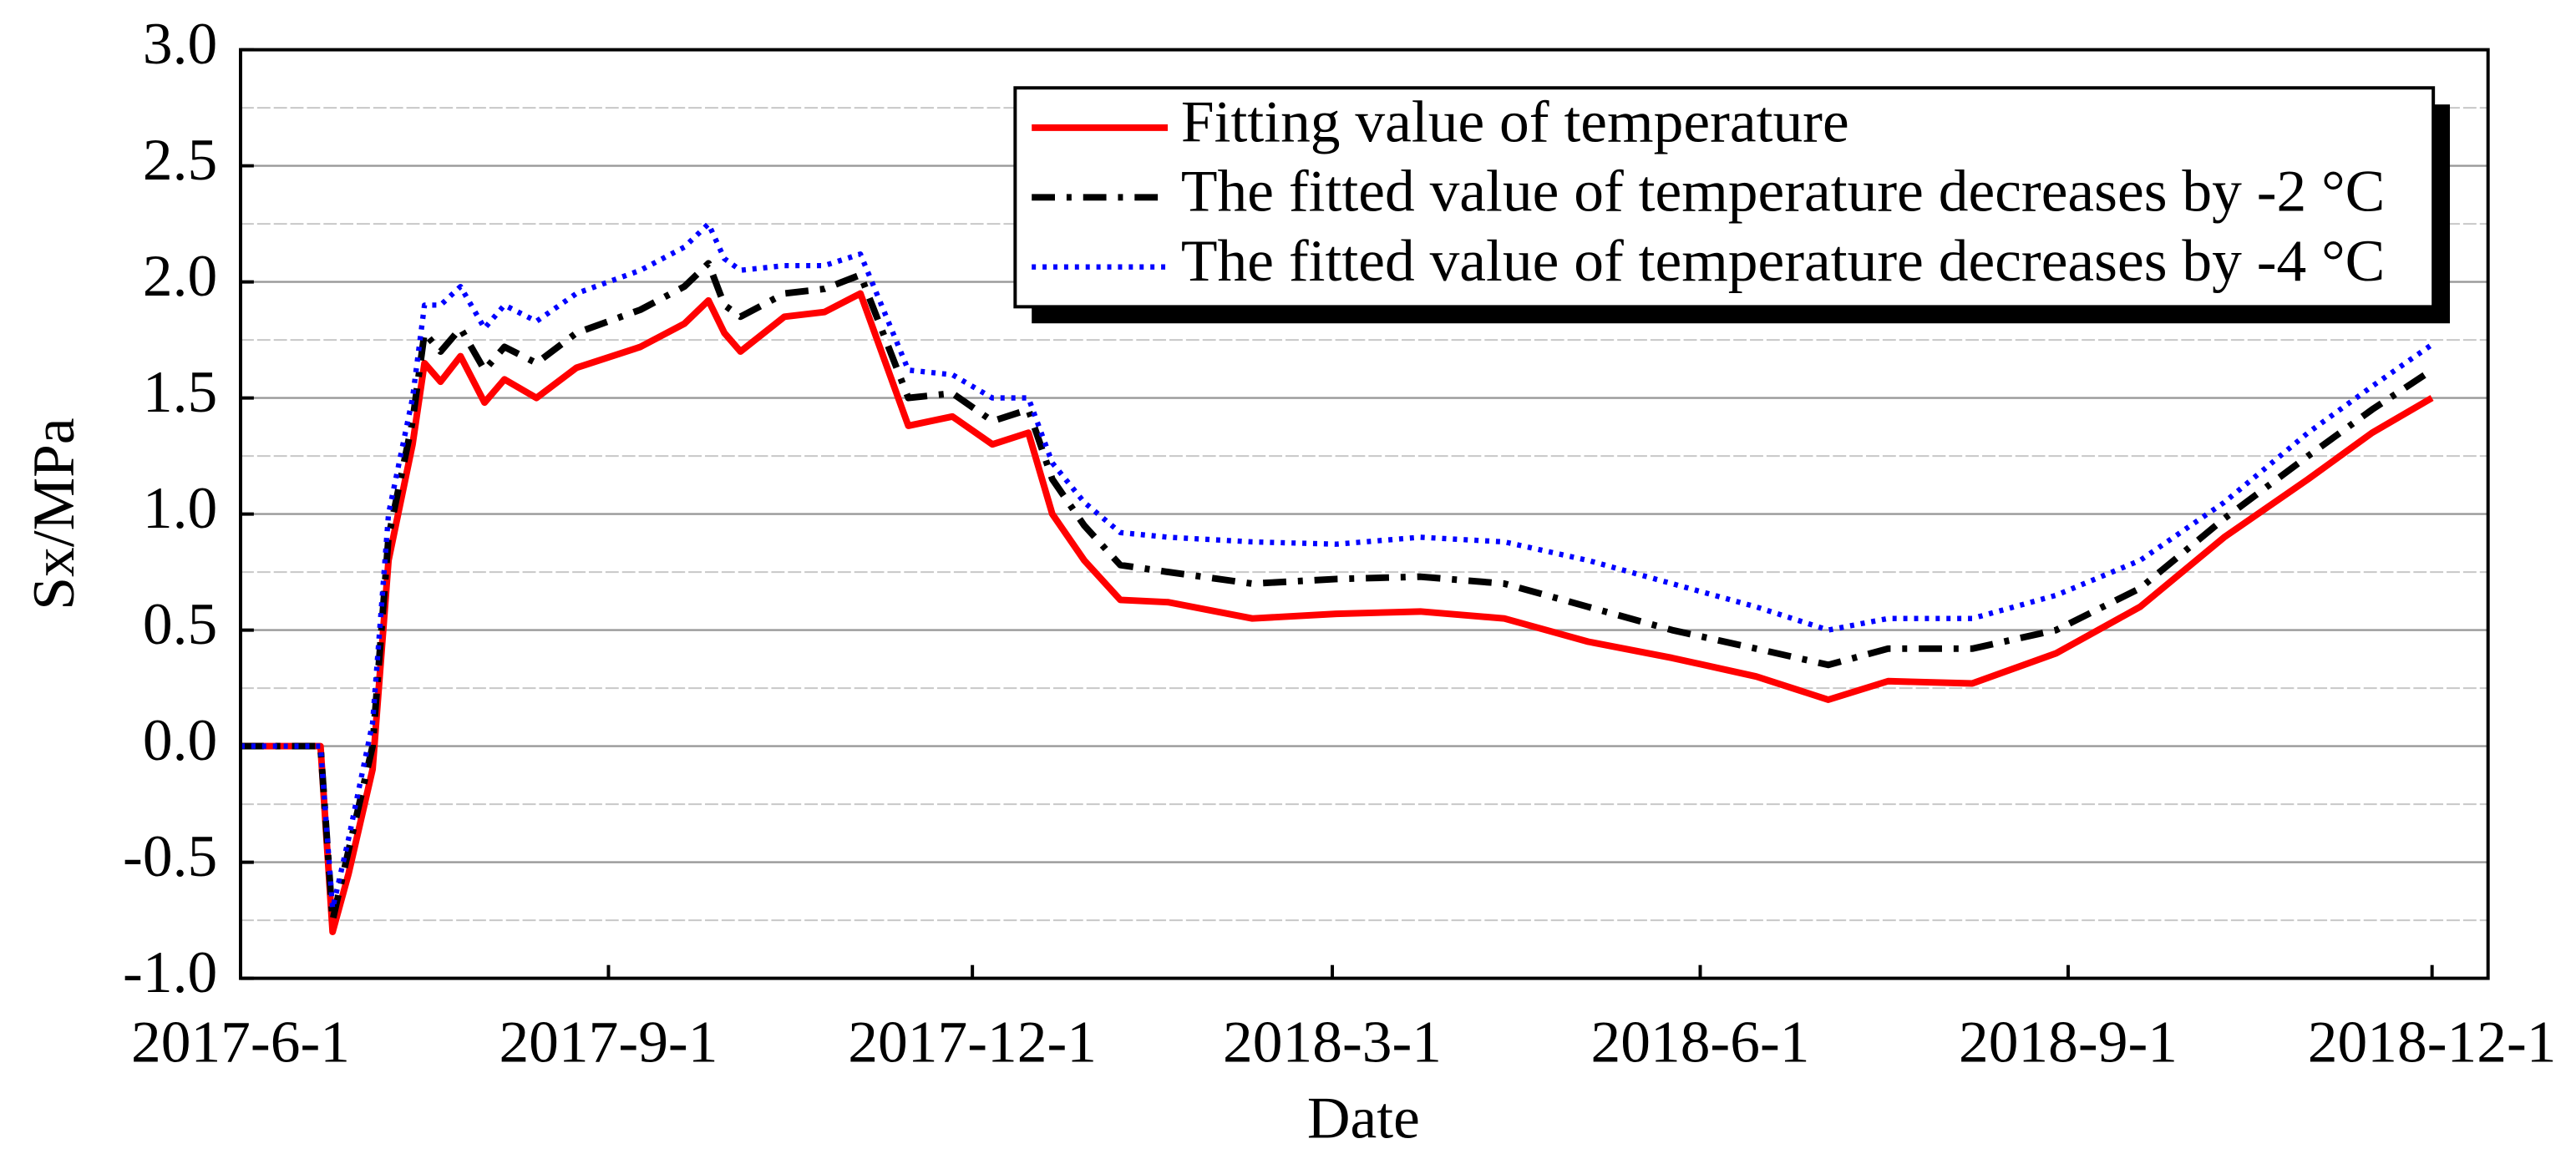 The width and height of the screenshot is (2576, 1164). Describe the element at coordinates (2432, 1042) in the screenshot. I see `x-tick-label: 2018-12-1` at that location.